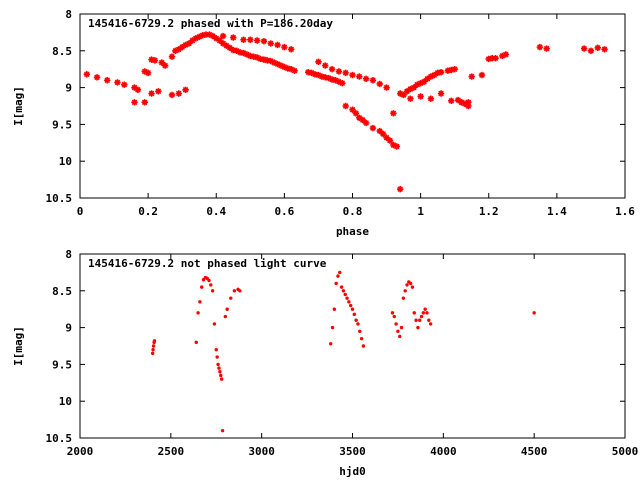  What do you see at coordinates (443, 451) in the screenshot?
I see `x-tick-label: 4000` at bounding box center [443, 451].